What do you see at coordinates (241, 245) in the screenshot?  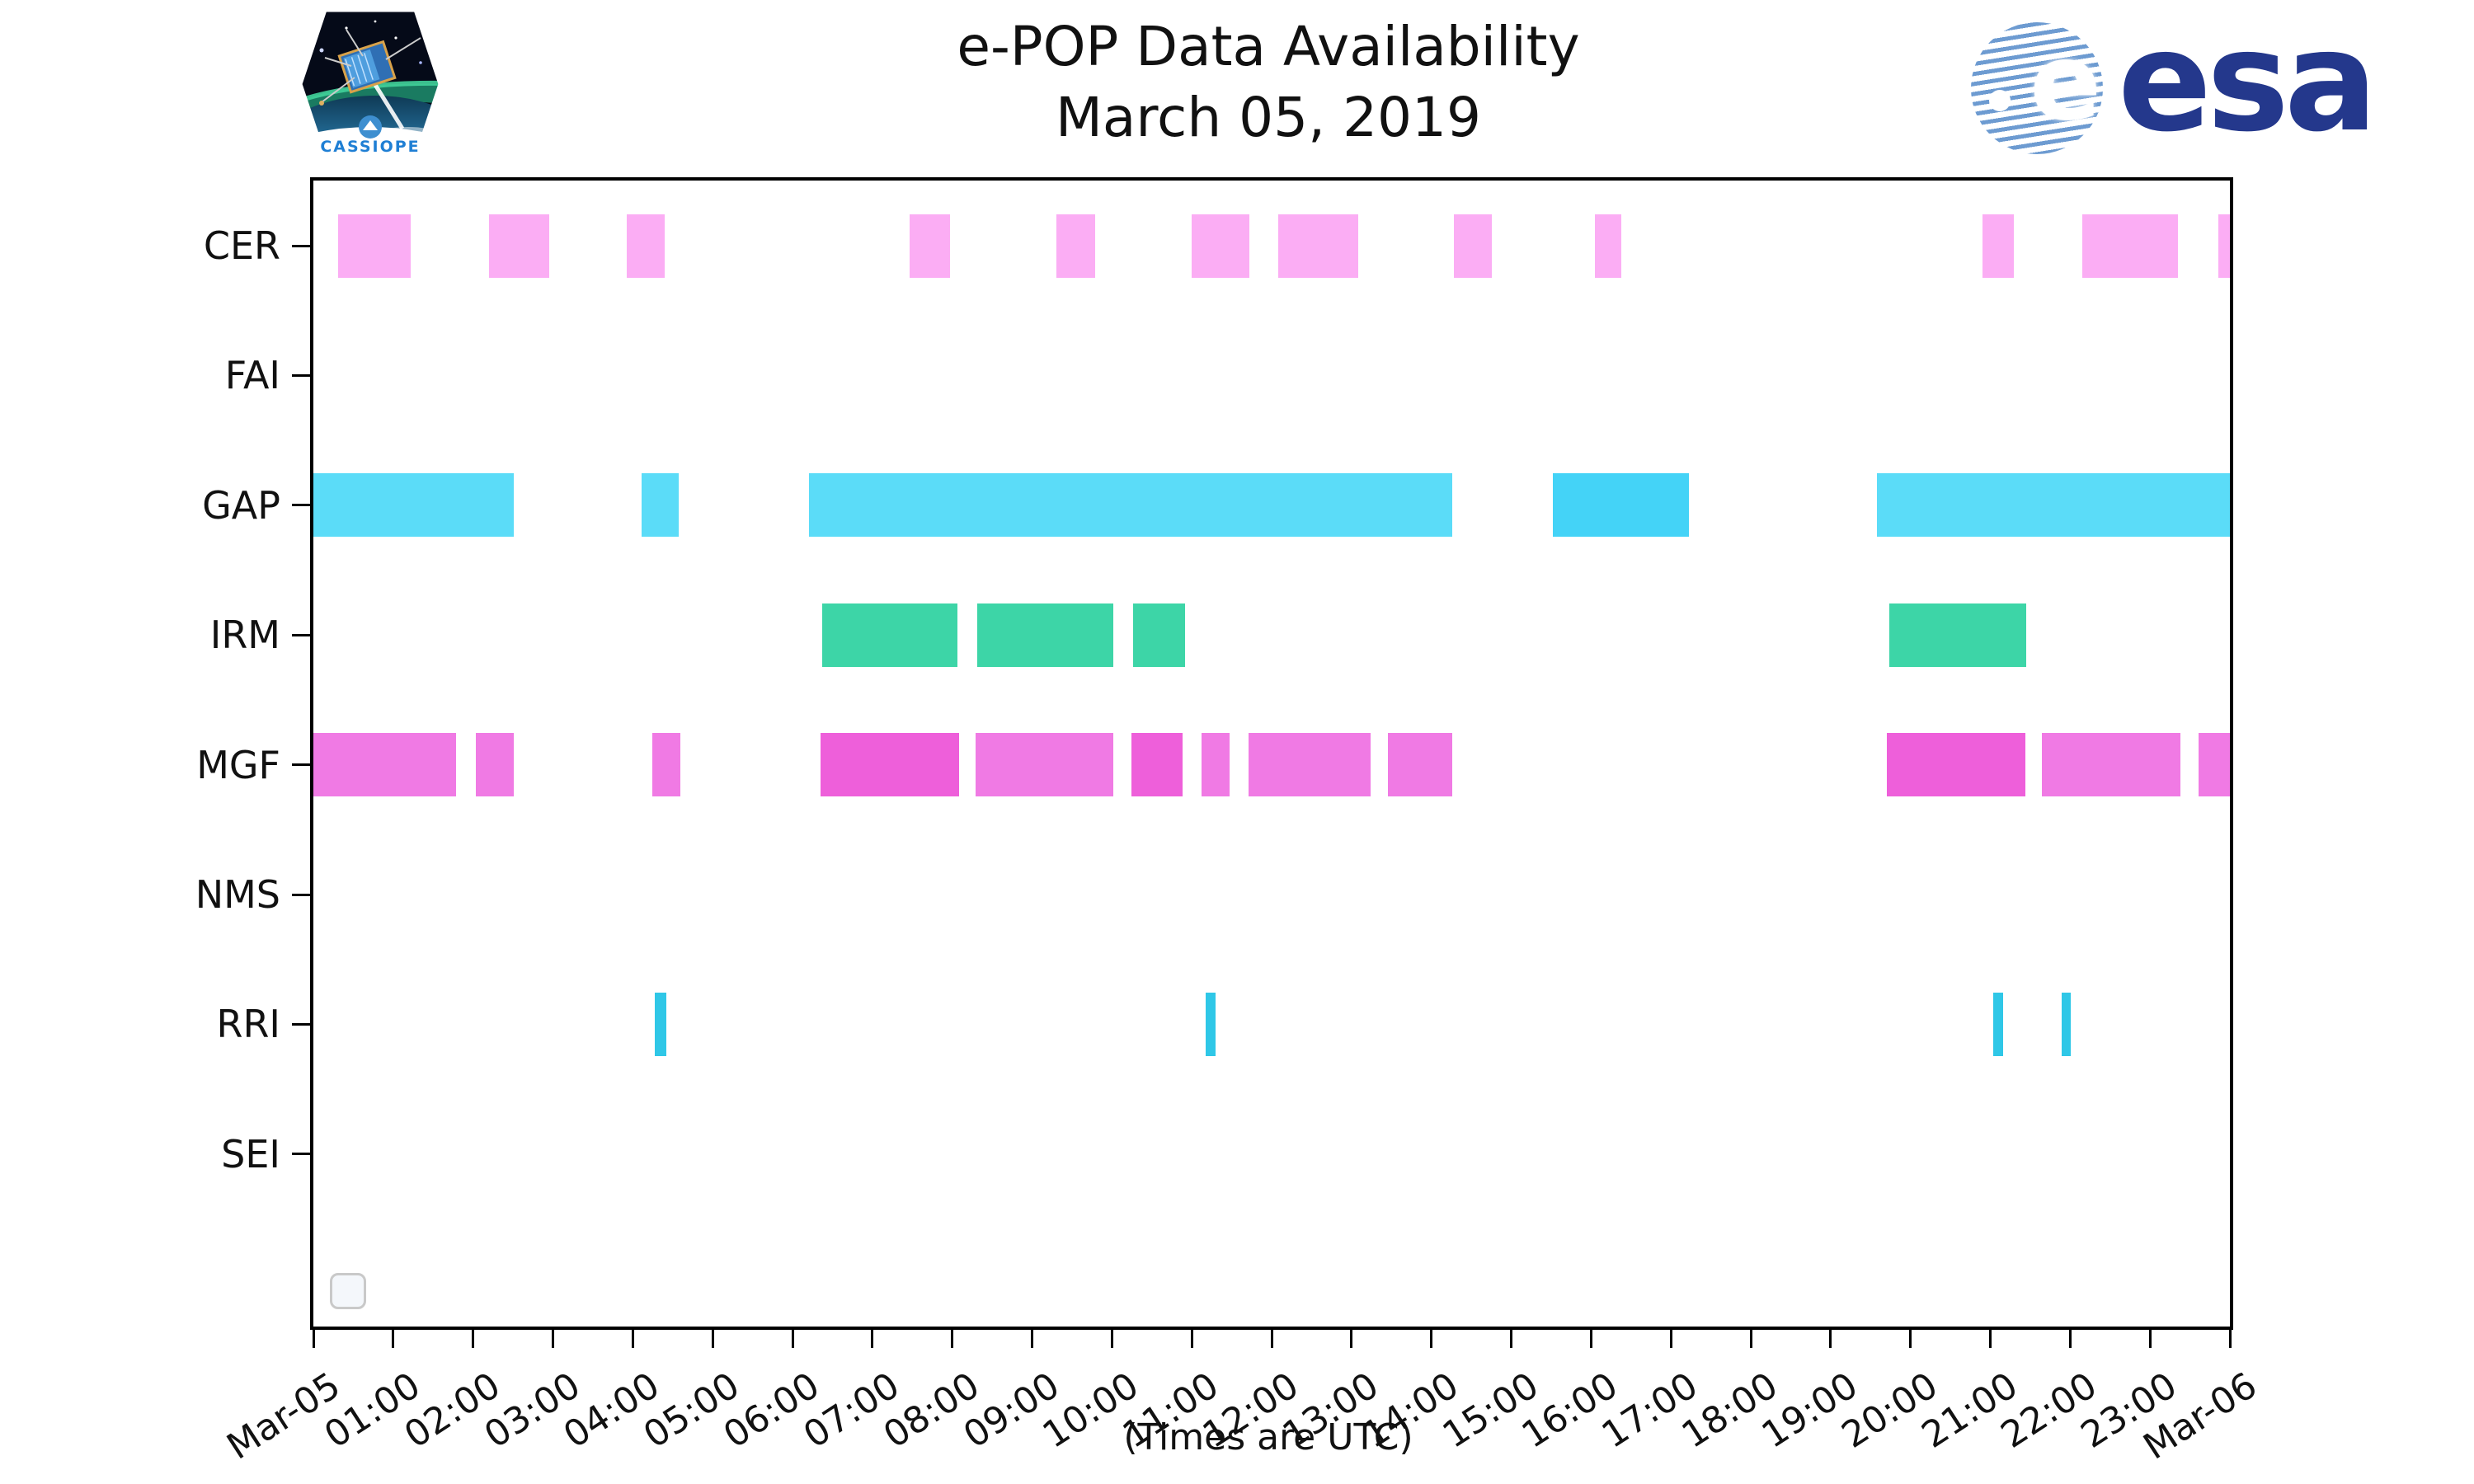 I see `y-axis-label-cer: CER` at bounding box center [241, 245].